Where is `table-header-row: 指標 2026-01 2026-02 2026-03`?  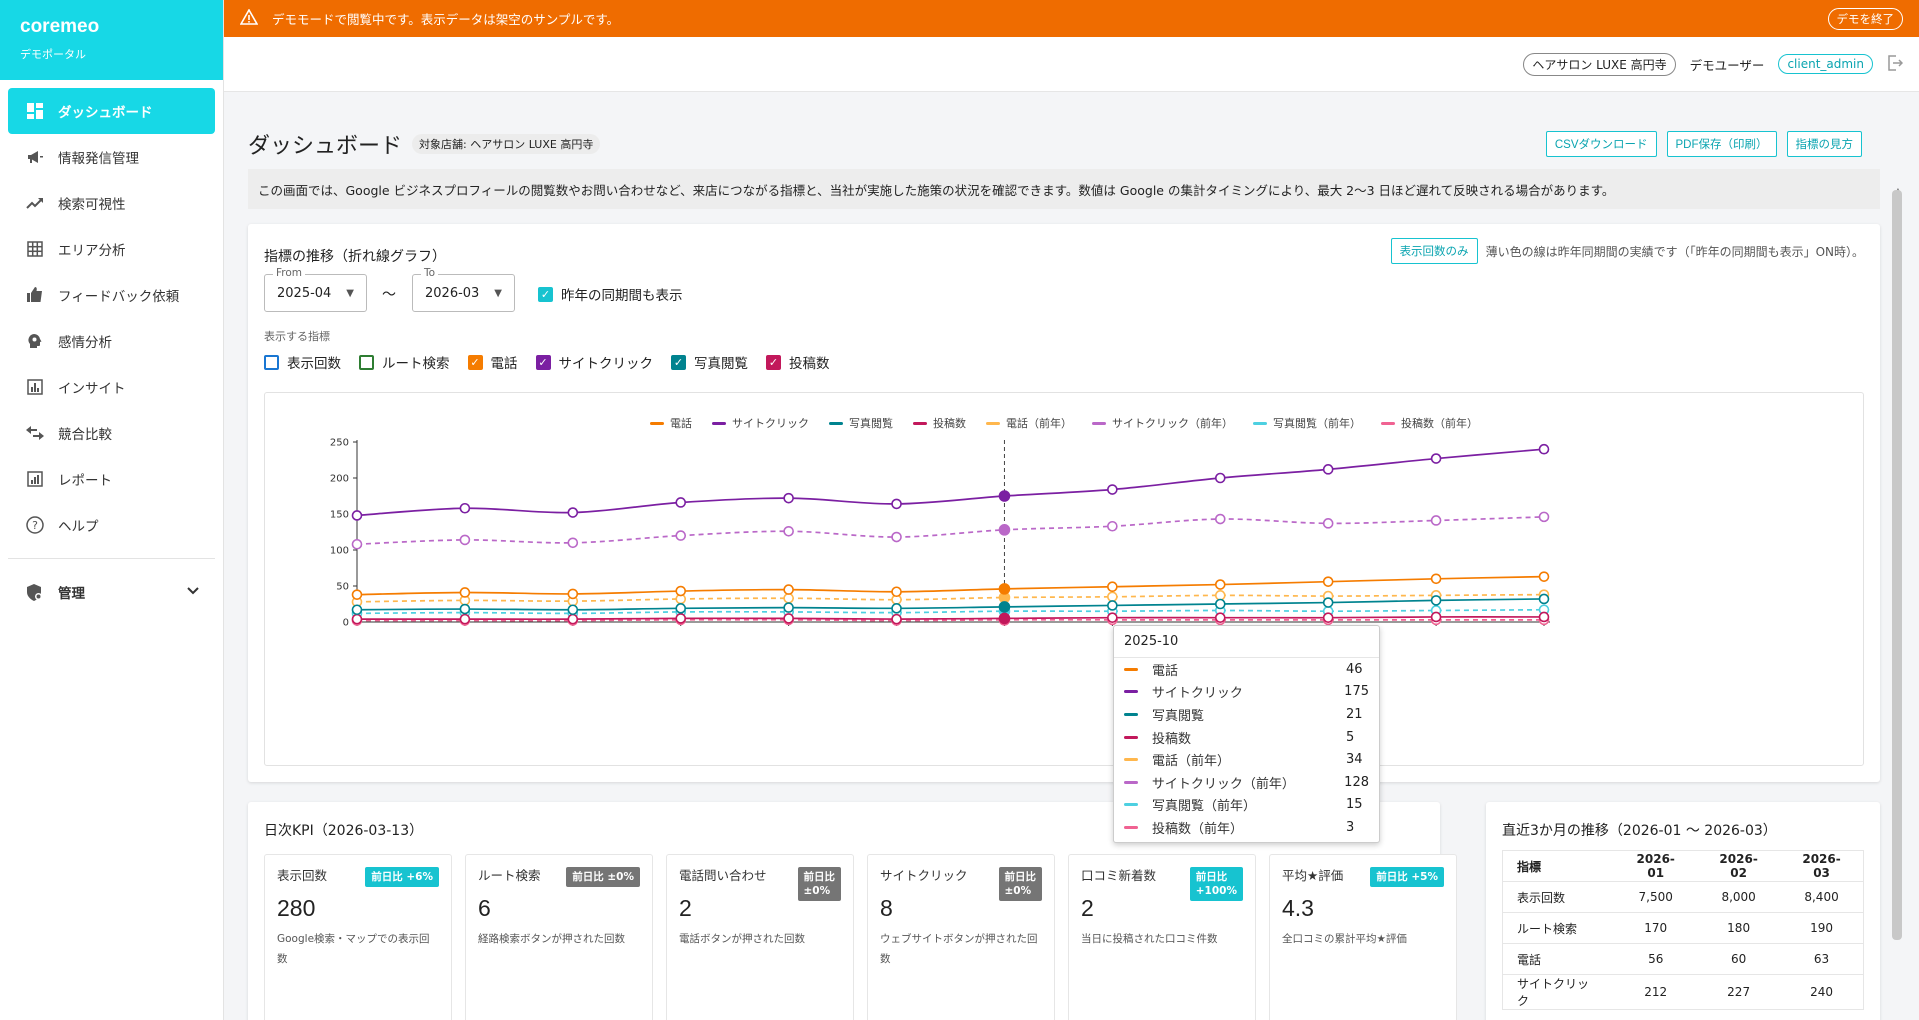 table-header-row: 指標 2026-01 2026-02 2026-03 is located at coordinates (1683, 866).